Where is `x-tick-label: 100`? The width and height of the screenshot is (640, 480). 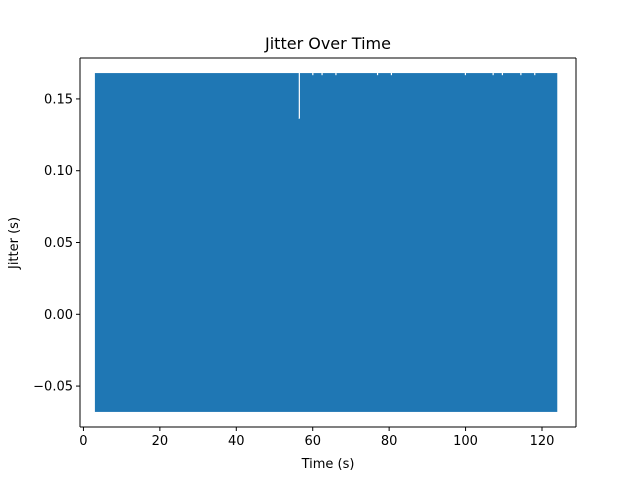
x-tick-label: 100 is located at coordinates (465, 441).